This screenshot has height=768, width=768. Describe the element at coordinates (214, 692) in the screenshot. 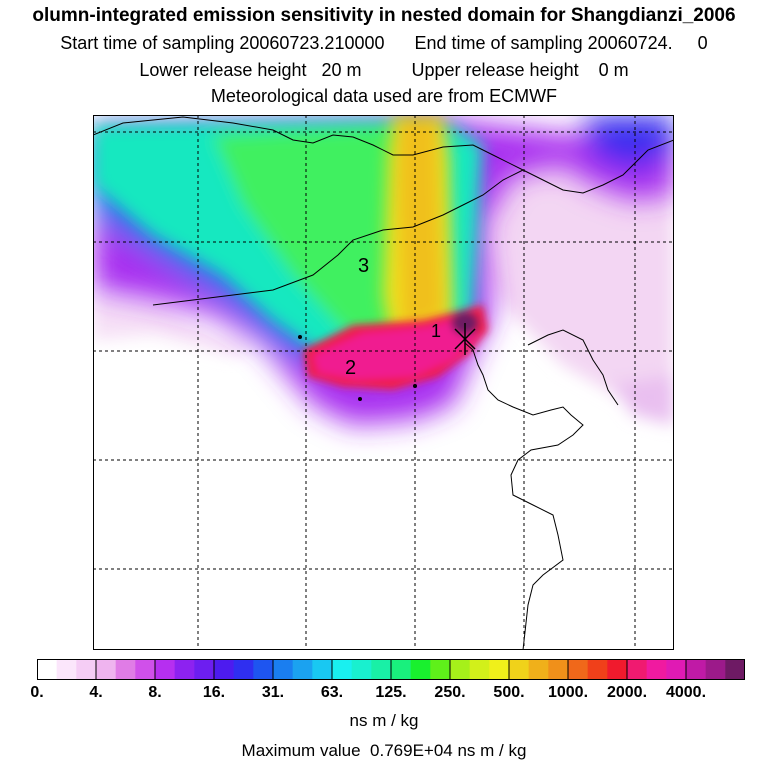

I see `colorbar-tick-label: 16.` at that location.